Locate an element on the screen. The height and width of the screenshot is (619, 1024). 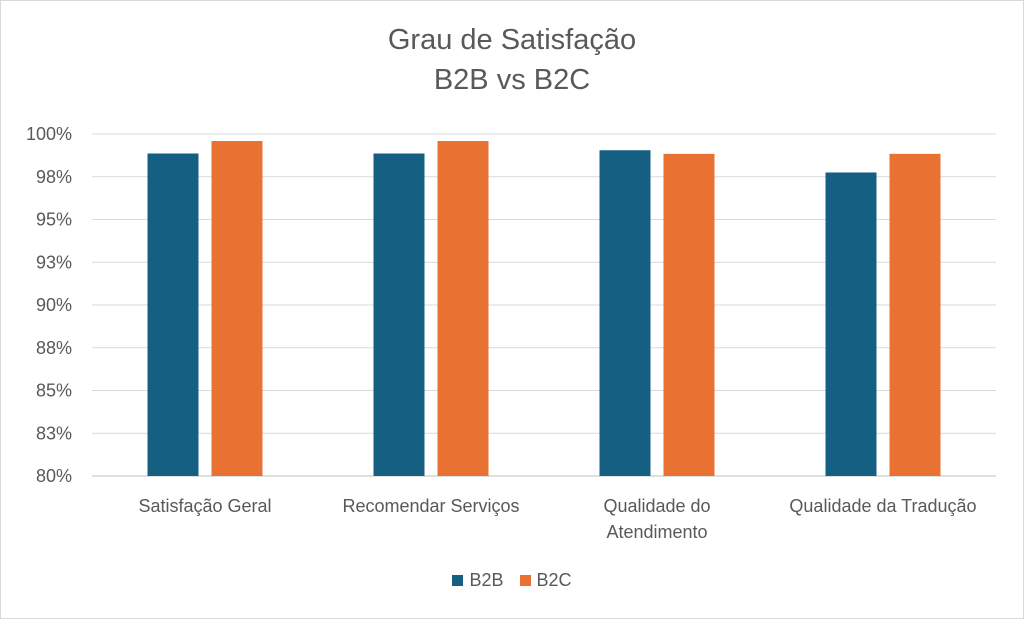
chart-legend: B2B B2C is located at coordinates (512, 580).